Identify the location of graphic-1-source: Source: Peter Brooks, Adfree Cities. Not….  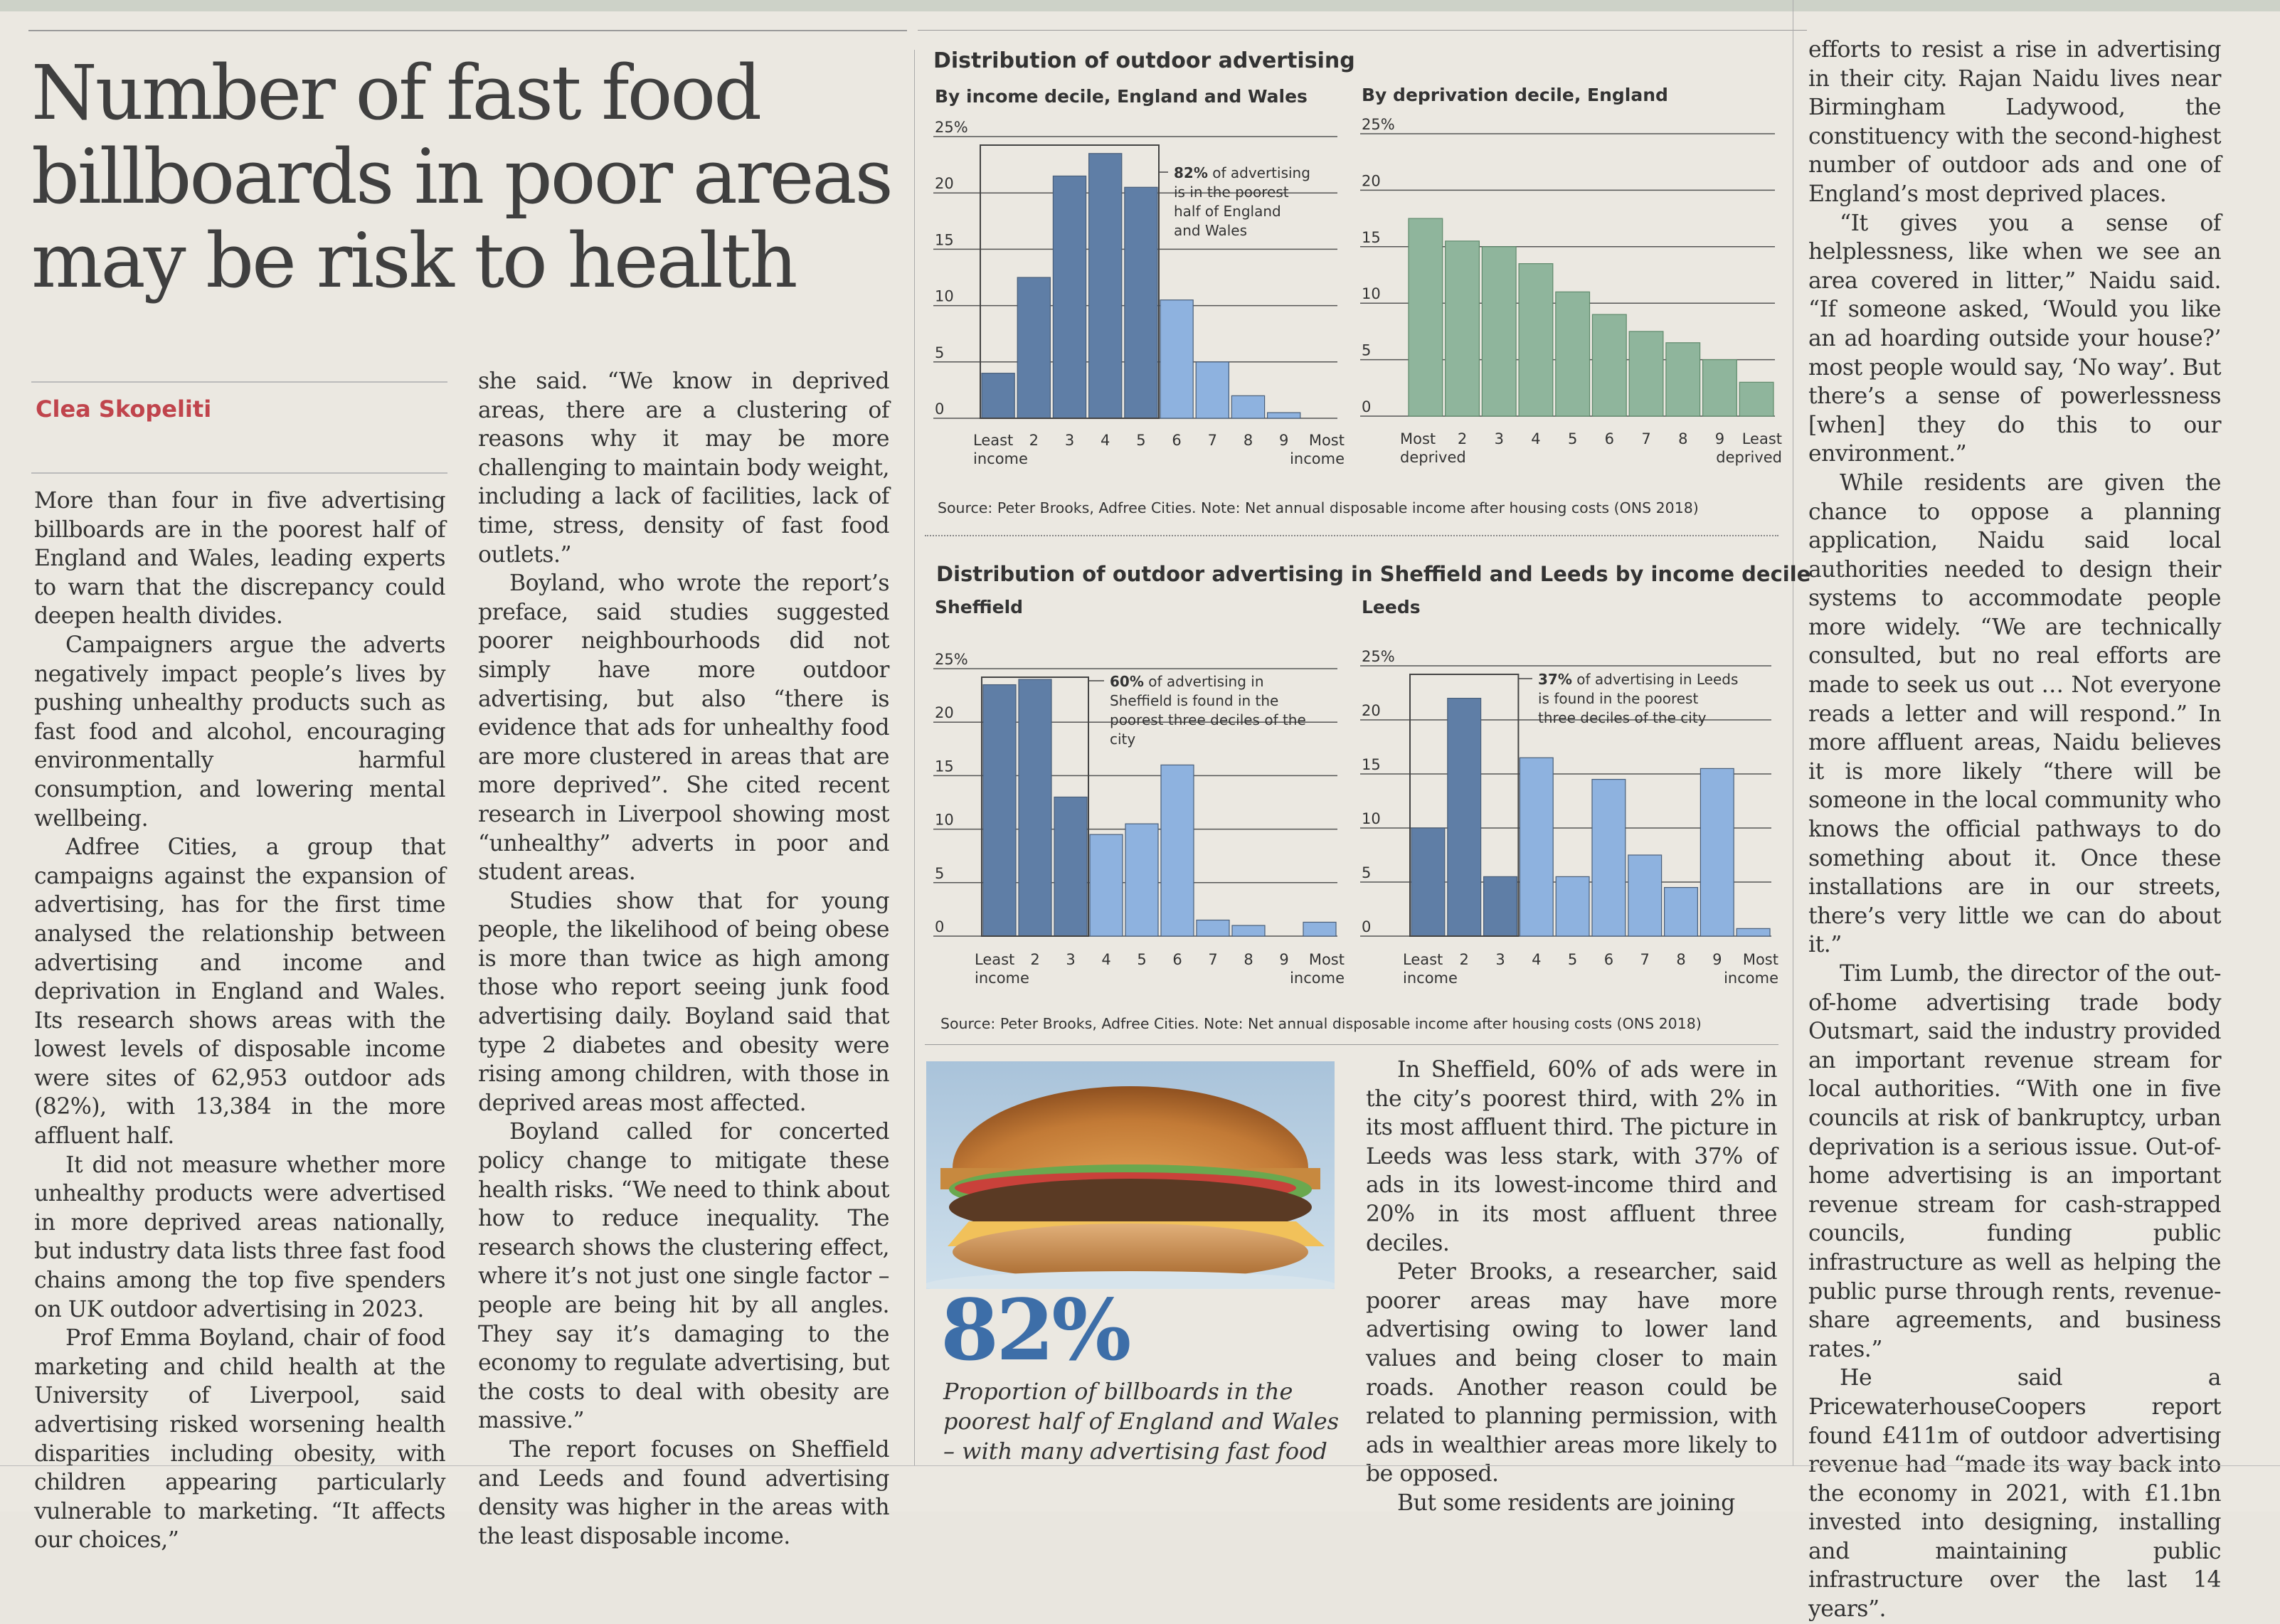
(1318, 507).